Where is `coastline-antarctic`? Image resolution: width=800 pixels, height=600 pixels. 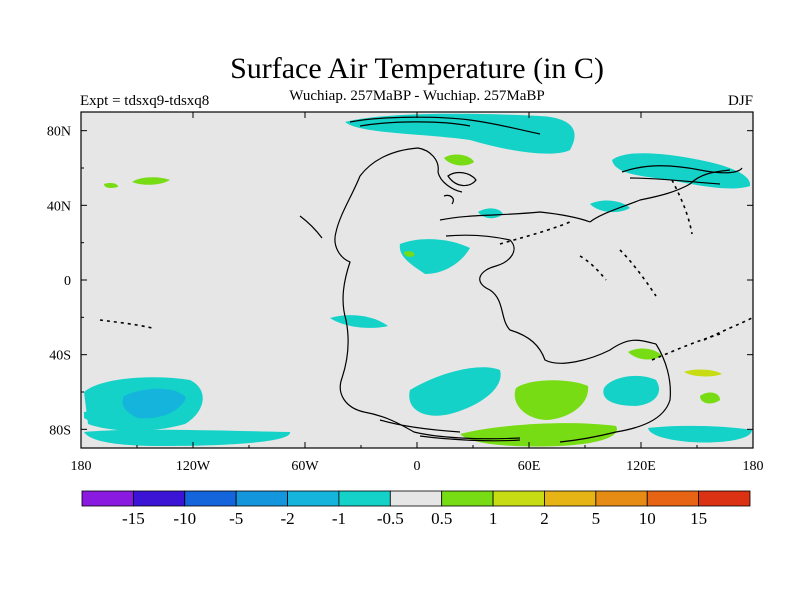 coastline-antarctic is located at coordinates (450, 430).